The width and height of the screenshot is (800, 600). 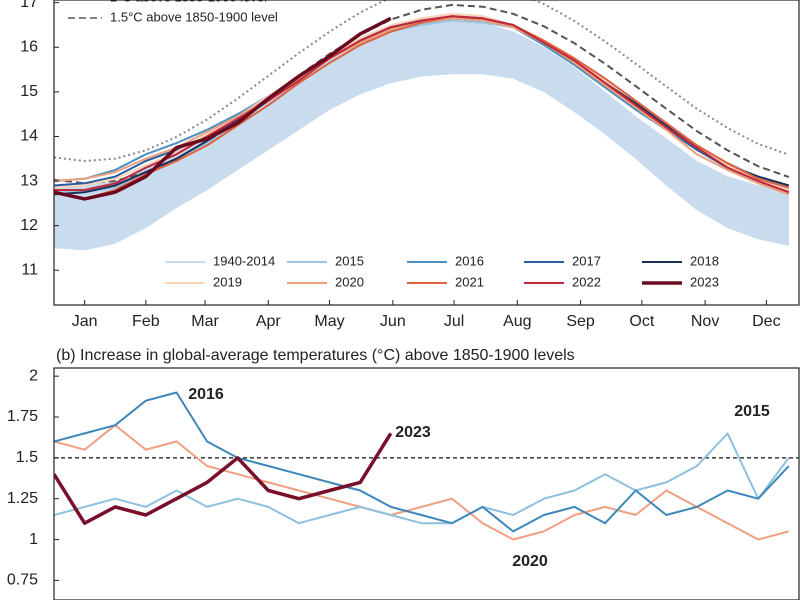 I want to click on legend-label: 2018, so click(x=704, y=260).